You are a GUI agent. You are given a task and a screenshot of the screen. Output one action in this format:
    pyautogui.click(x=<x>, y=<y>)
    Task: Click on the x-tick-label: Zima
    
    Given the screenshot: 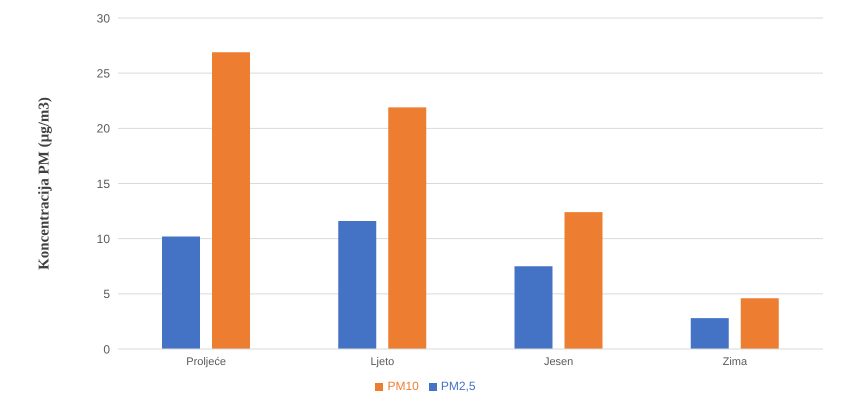 What is the action you would take?
    pyautogui.click(x=735, y=362)
    